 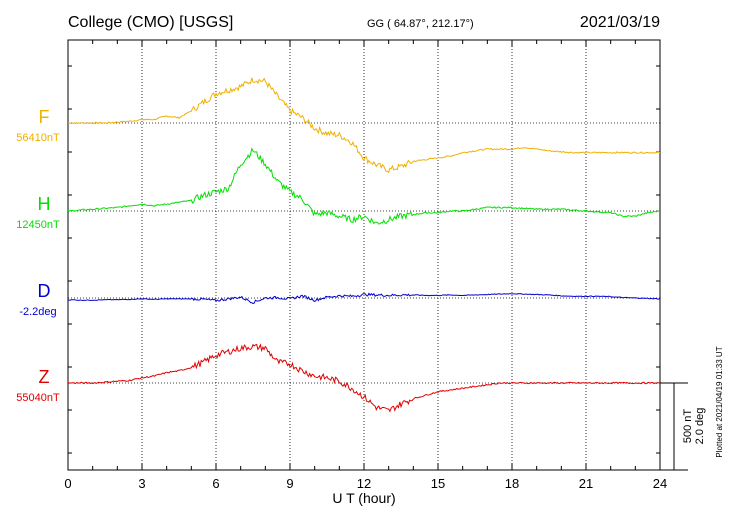 I want to click on series-name-D: D, so click(x=44, y=291).